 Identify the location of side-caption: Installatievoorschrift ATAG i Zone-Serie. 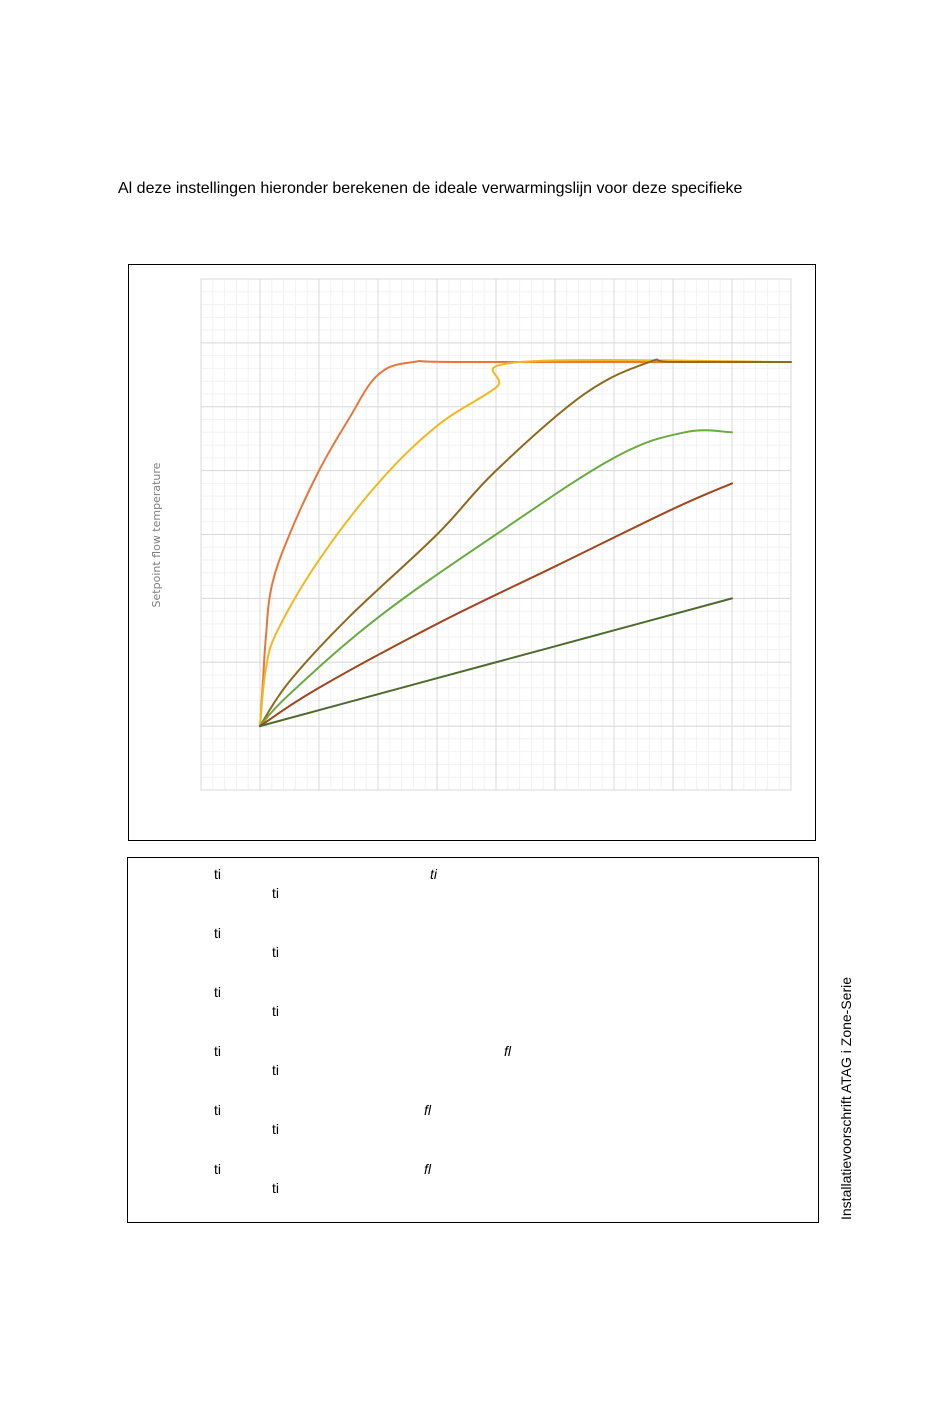
(846, 1098).